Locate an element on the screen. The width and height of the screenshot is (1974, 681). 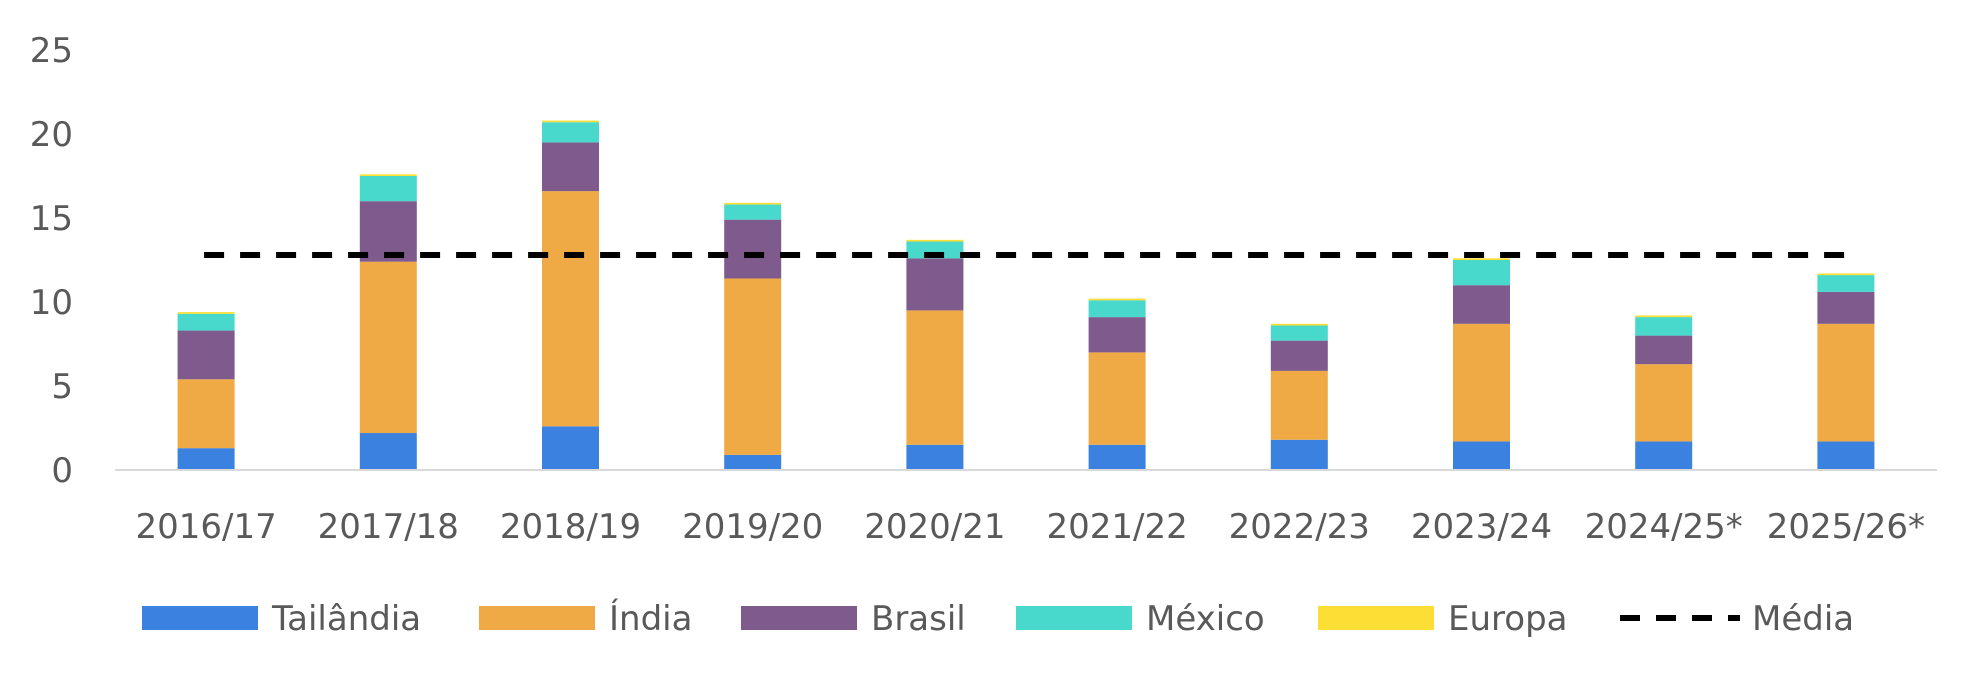
legend-label: México is located at coordinates (1205, 619).